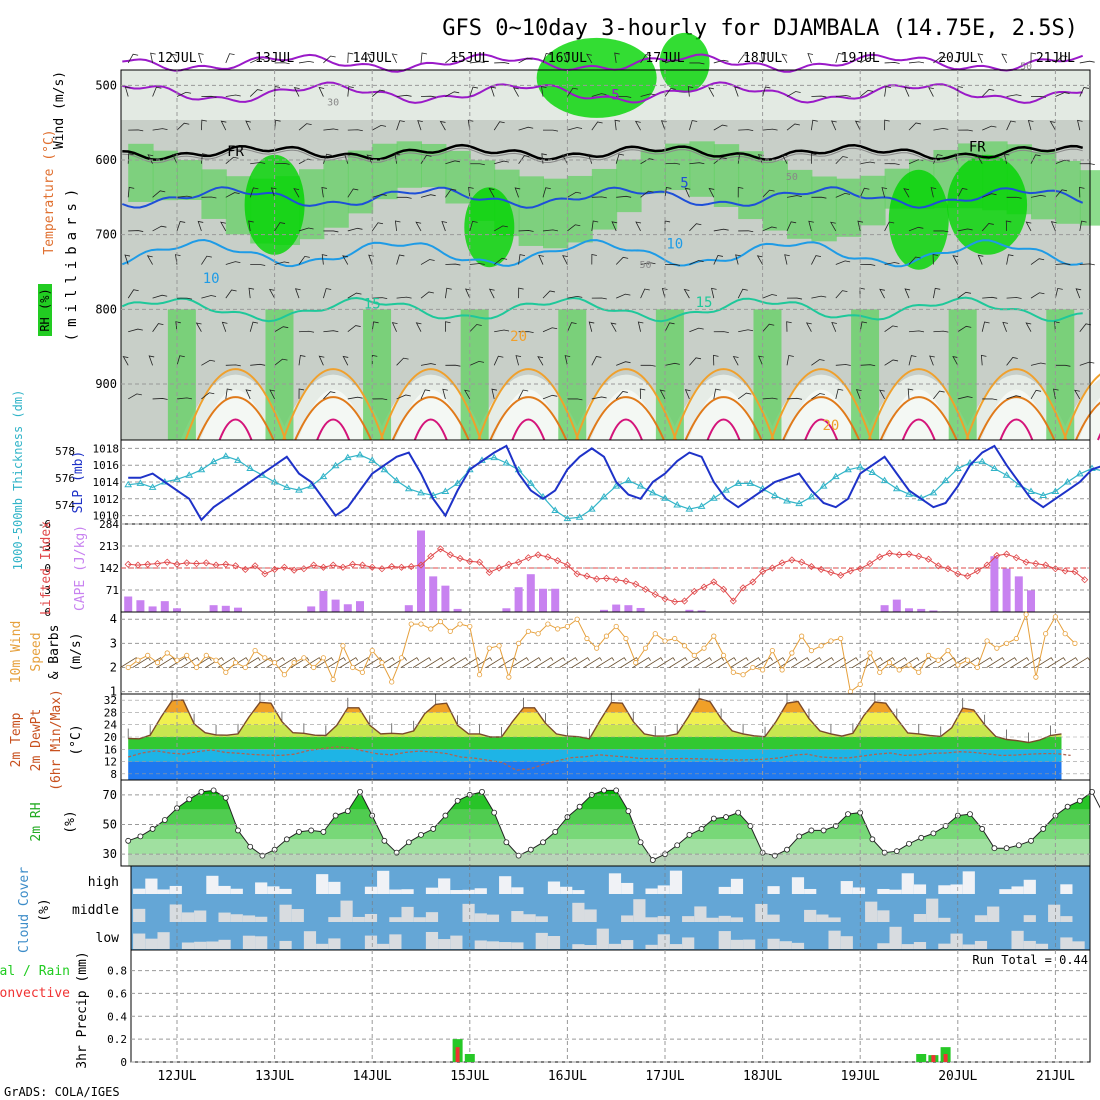 This screenshot has width=1100, height=1100. I want to click on dry-dome-core, so click(528, 414).